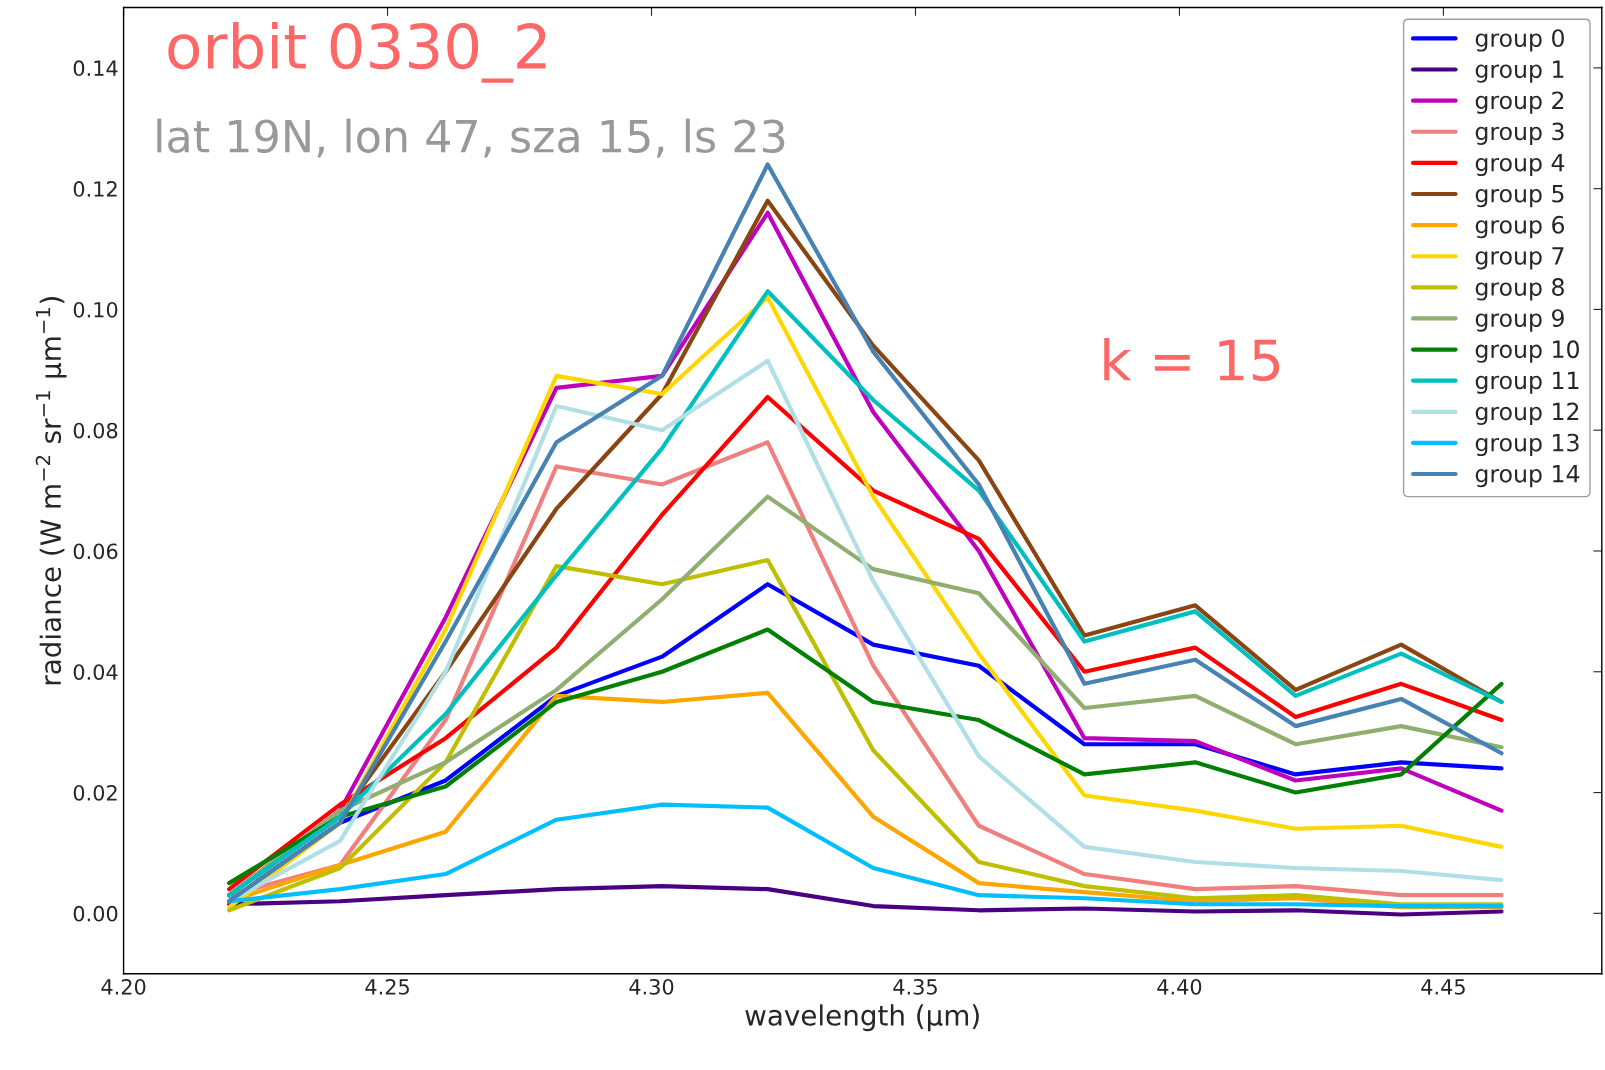 The image size is (1605, 1070). I want to click on y-tick-label: 0.02, so click(95, 792).